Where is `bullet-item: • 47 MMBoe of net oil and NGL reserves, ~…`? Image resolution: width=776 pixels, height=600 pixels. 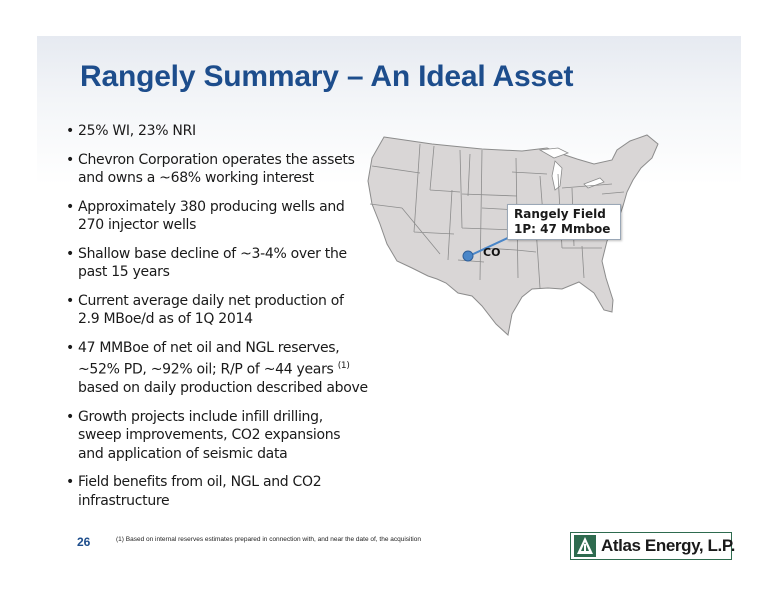
bullet-item: • 47 MMBoe of net oil and NGL reserves, ~… is located at coordinates (216, 368).